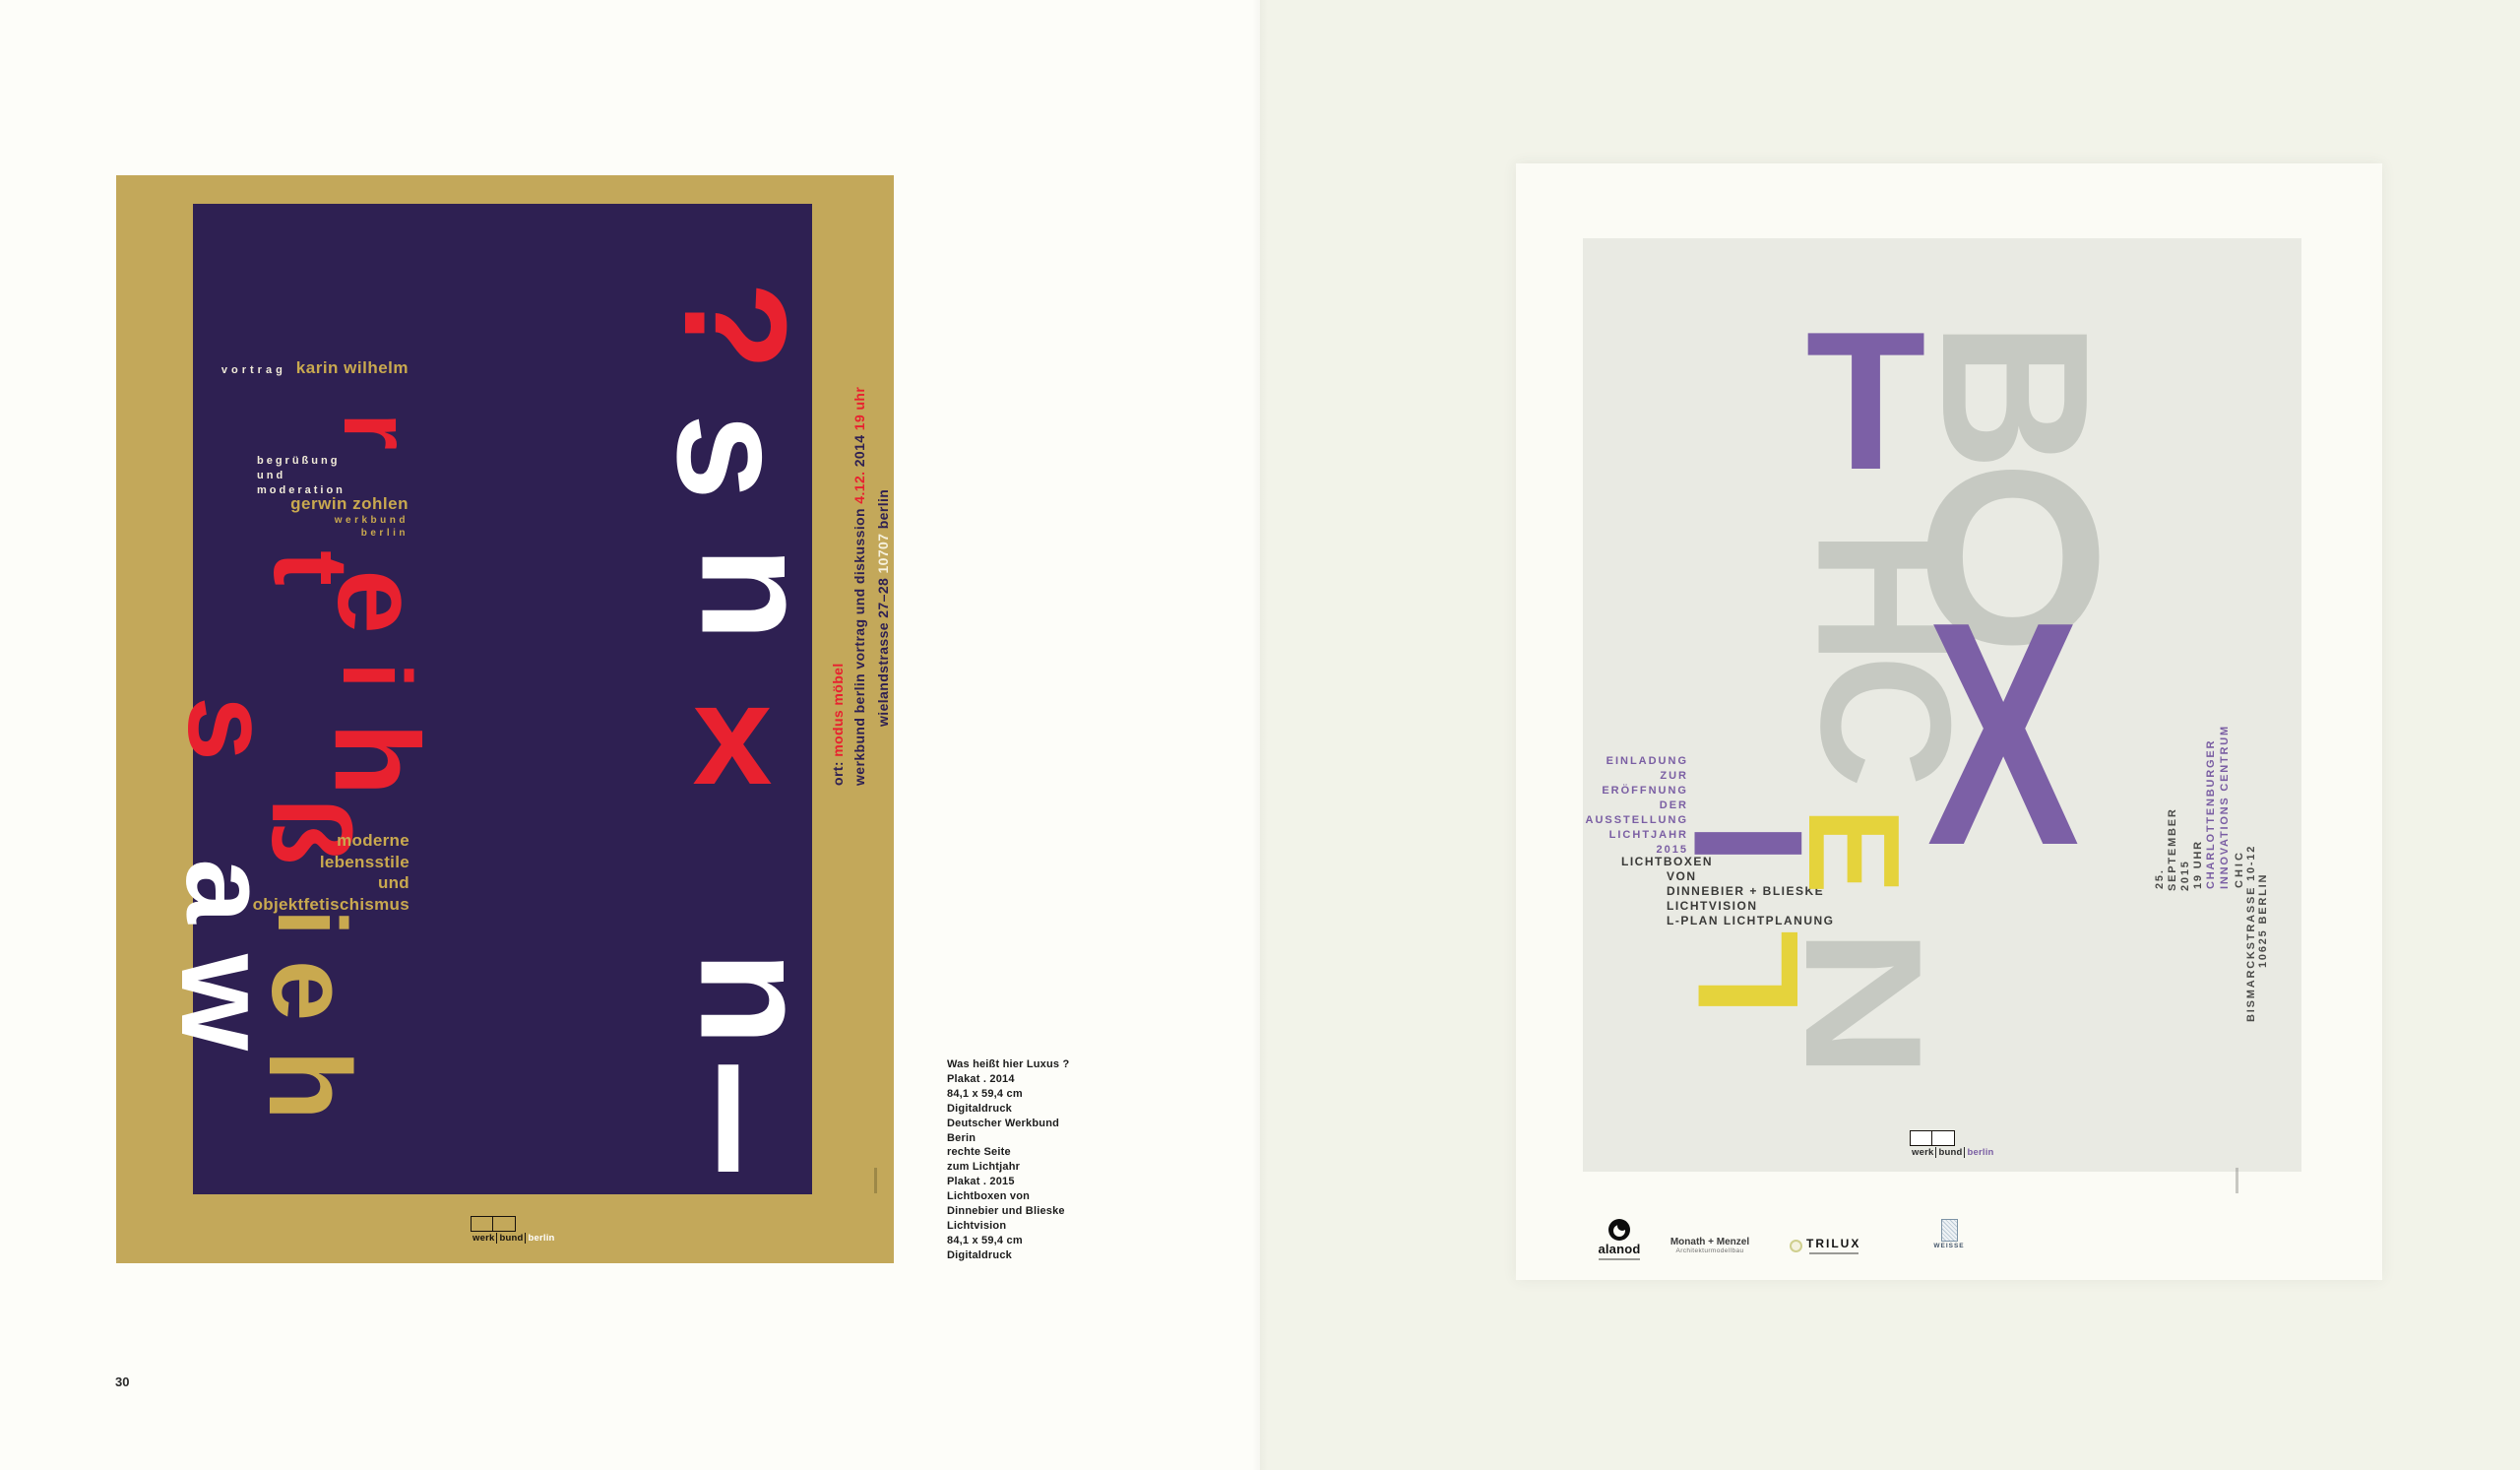 This screenshot has height=1470, width=2520. What do you see at coordinates (1619, 1259) in the screenshot?
I see `sponsor-tagline-bar` at bounding box center [1619, 1259].